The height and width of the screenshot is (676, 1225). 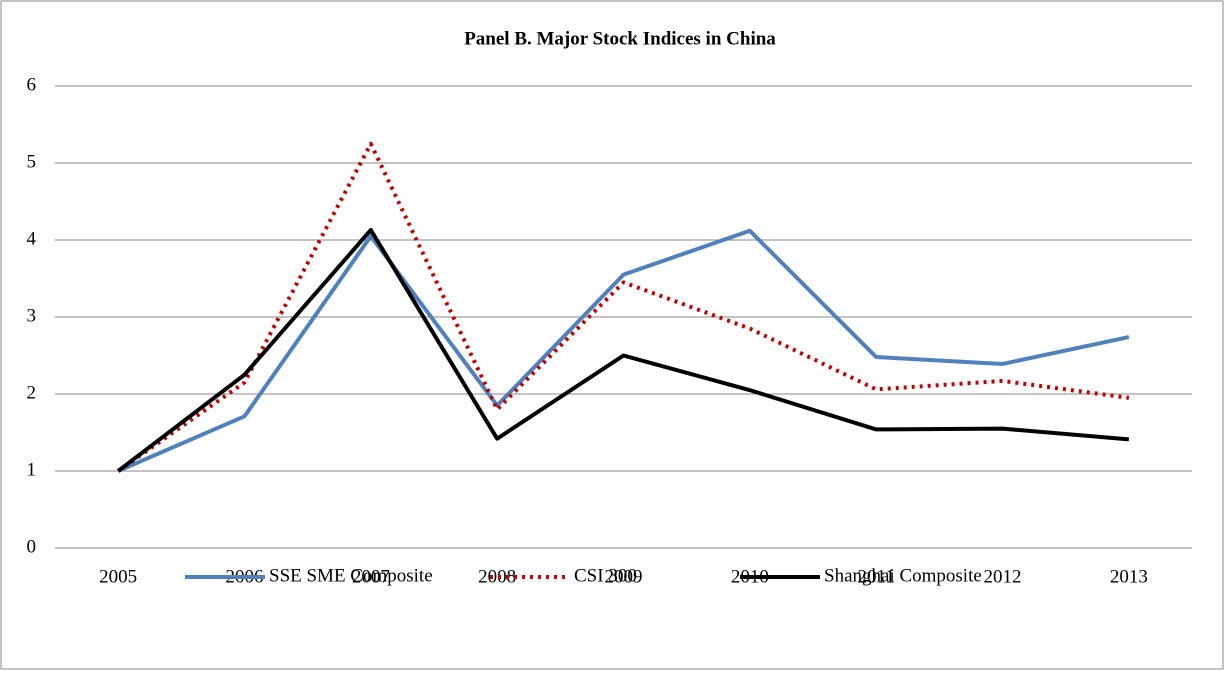 What do you see at coordinates (903, 575) in the screenshot?
I see `legend-label: Shanghai Composite` at bounding box center [903, 575].